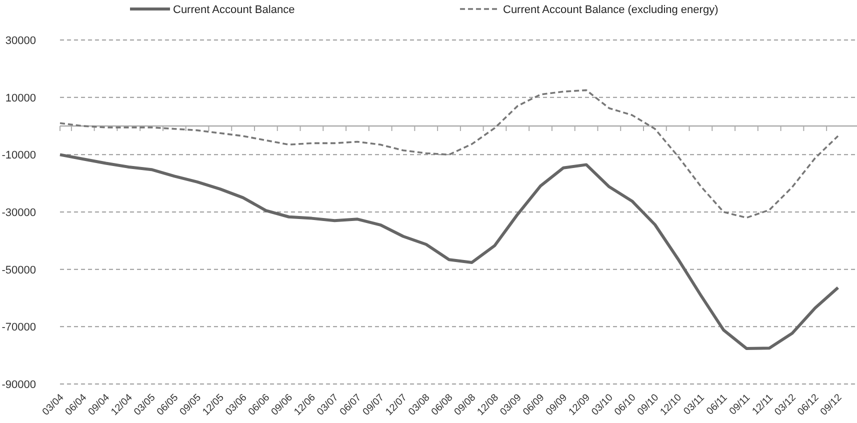 The width and height of the screenshot is (857, 423). What do you see at coordinates (19, 213) in the screenshot?
I see `y-tick-label: -30000` at bounding box center [19, 213].